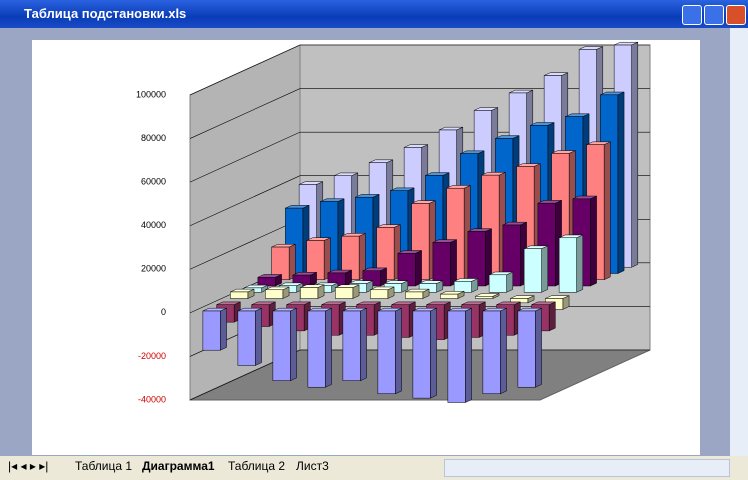 Image resolution: width=748 pixels, height=480 pixels. Describe the element at coordinates (105, 13) in the screenshot. I see `window-title: Таблица подстановки.xls` at that location.